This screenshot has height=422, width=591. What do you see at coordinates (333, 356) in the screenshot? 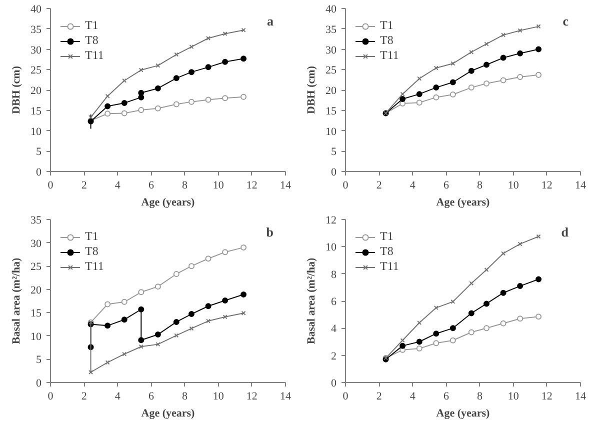
I see `y-tick-label: 2` at bounding box center [333, 356].